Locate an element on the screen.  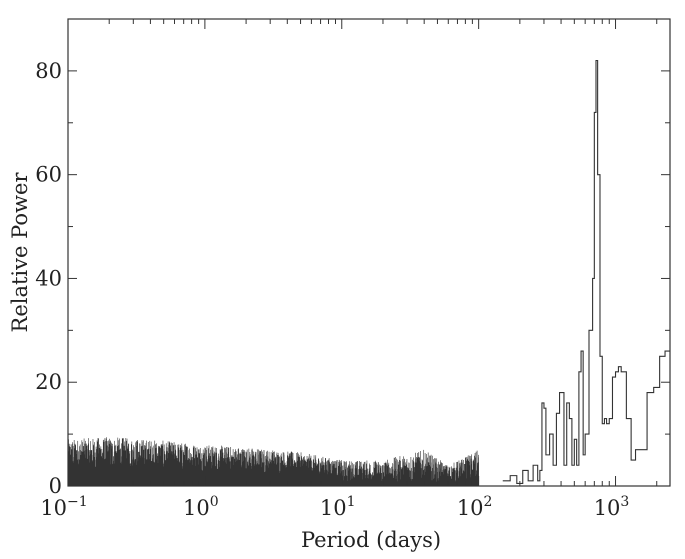
y-tick-label: 60 is located at coordinates (48, 175).